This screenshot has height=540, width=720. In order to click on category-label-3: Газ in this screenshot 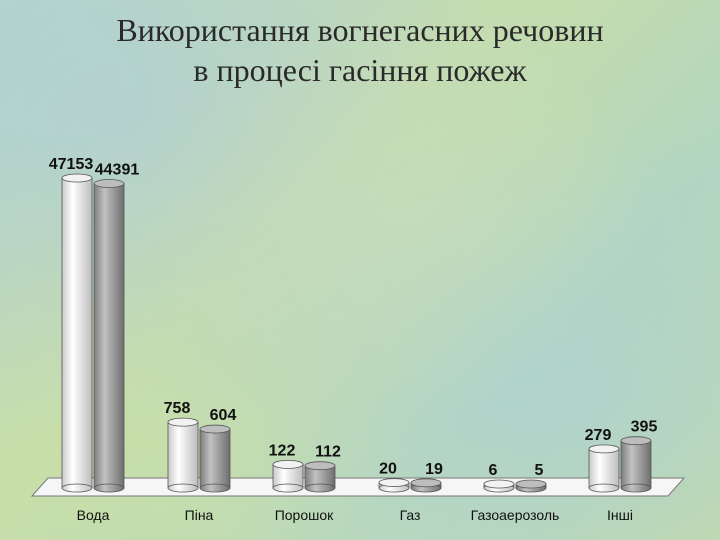, I will do `click(410, 515)`.